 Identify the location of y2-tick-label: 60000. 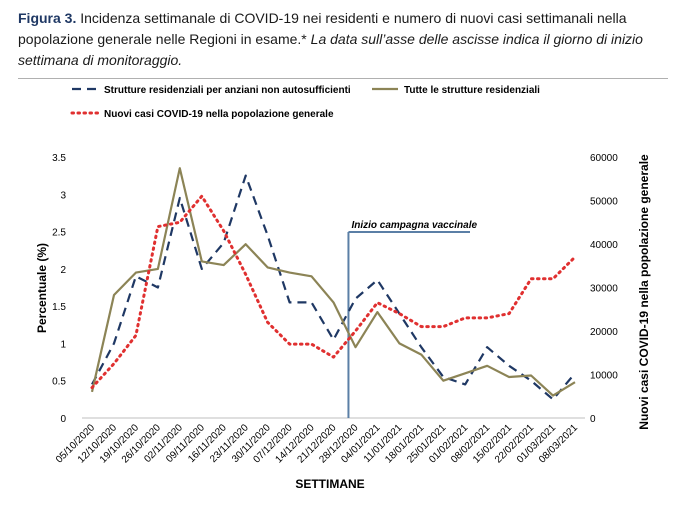
(604, 158).